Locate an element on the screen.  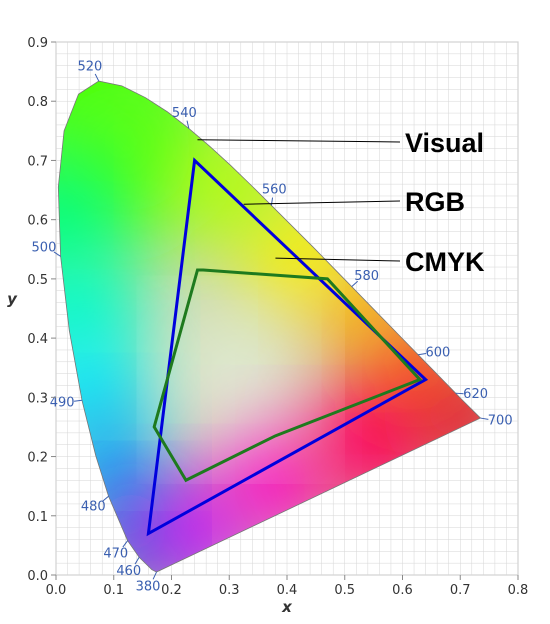
leader-cmyk is located at coordinates (338, 259).